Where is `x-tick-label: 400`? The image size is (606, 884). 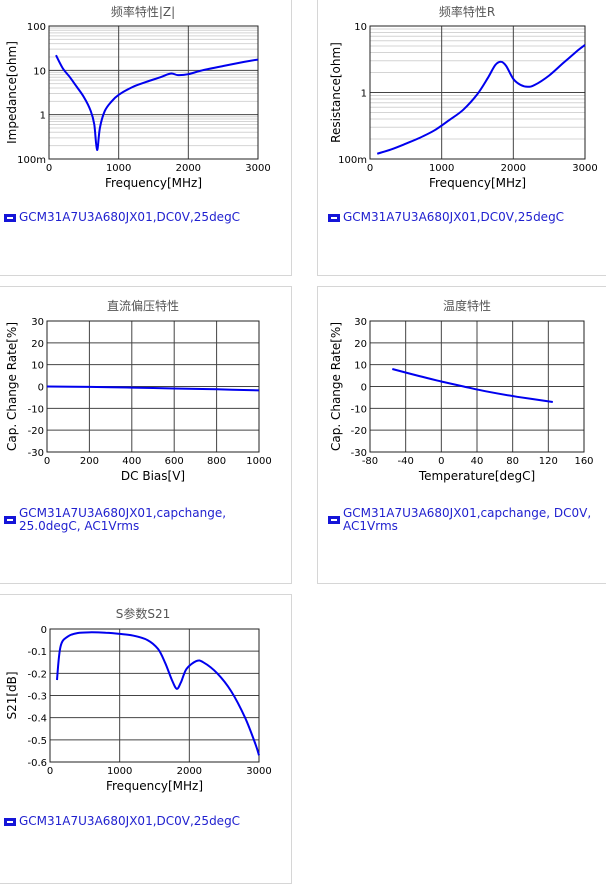
x-tick-label: 400 is located at coordinates (131, 461).